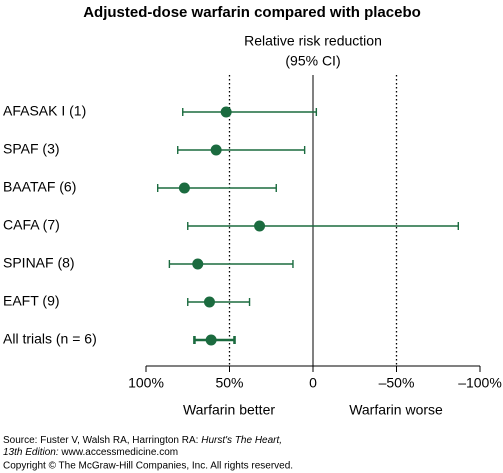  Describe the element at coordinates (31, 225) in the screenshot. I see `row-label: CAFA (7)` at that location.